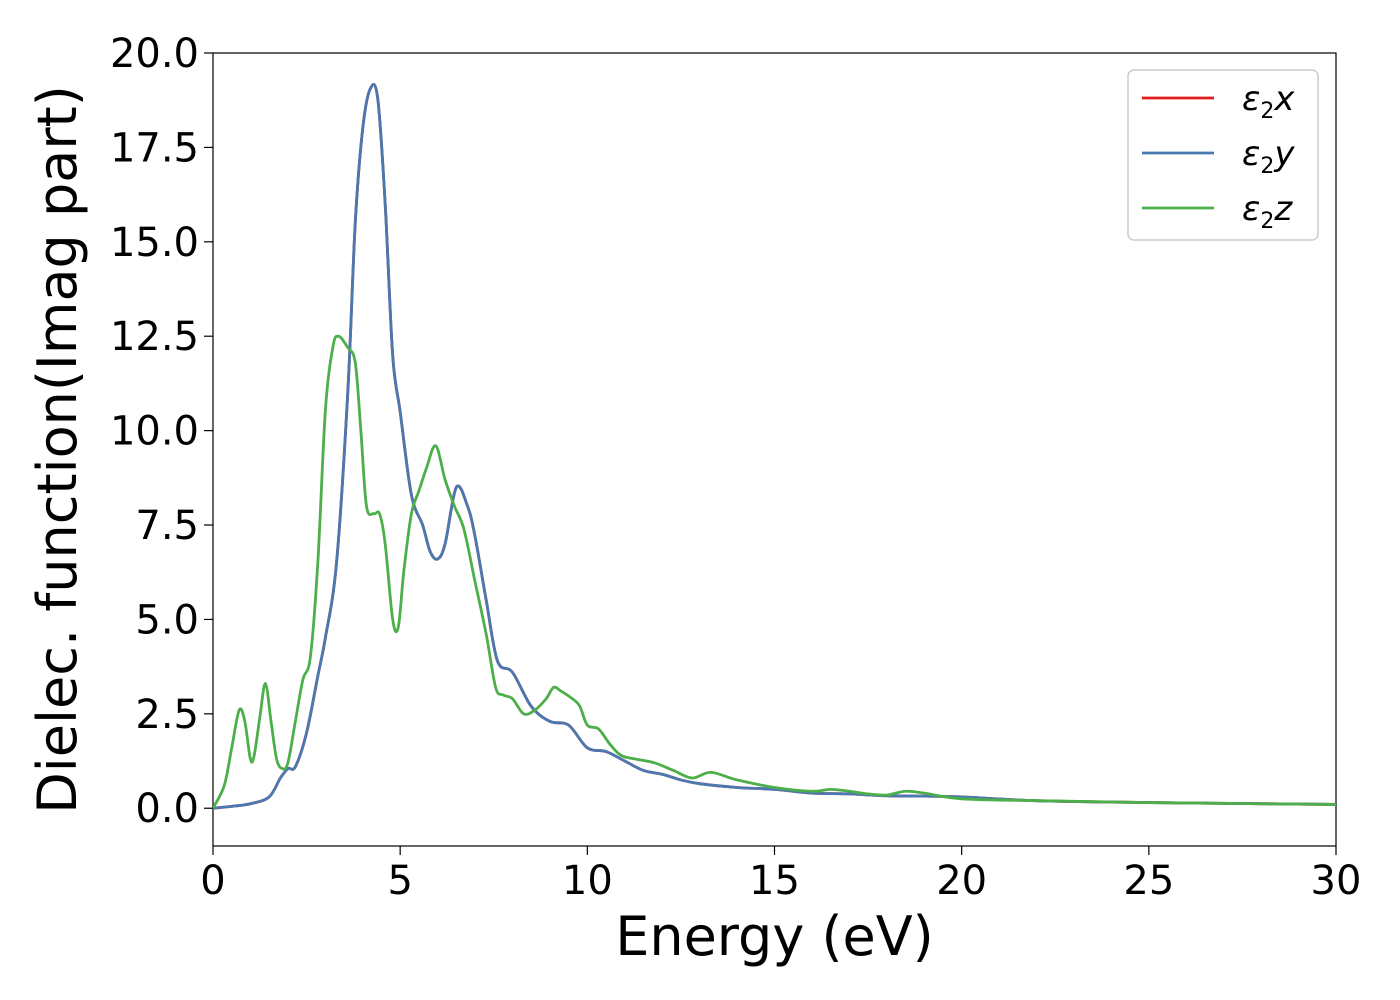 This screenshot has height=1000, width=1400. I want to click on x-tick-label: 5, so click(399, 881).